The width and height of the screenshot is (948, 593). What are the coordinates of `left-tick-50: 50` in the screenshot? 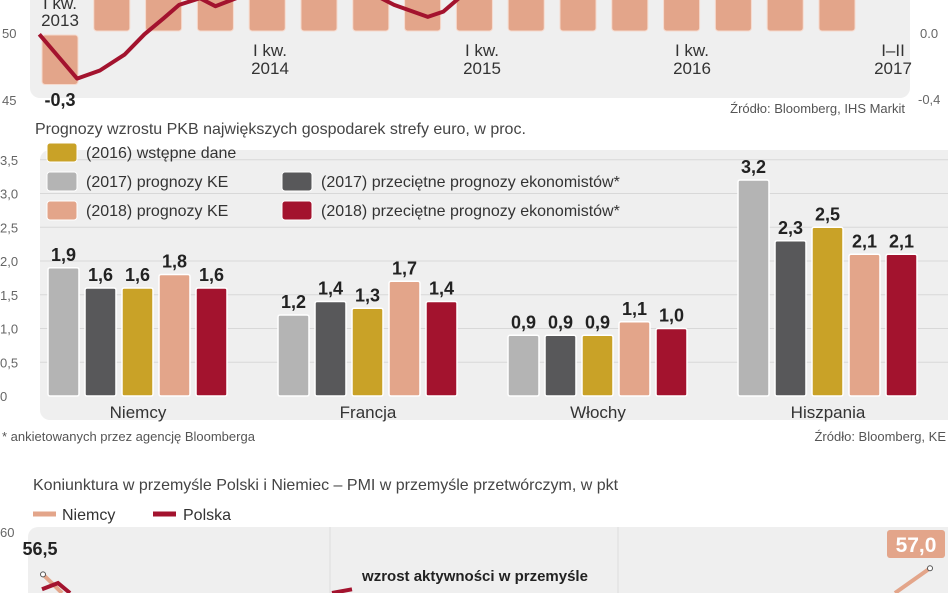 It's located at (9, 33).